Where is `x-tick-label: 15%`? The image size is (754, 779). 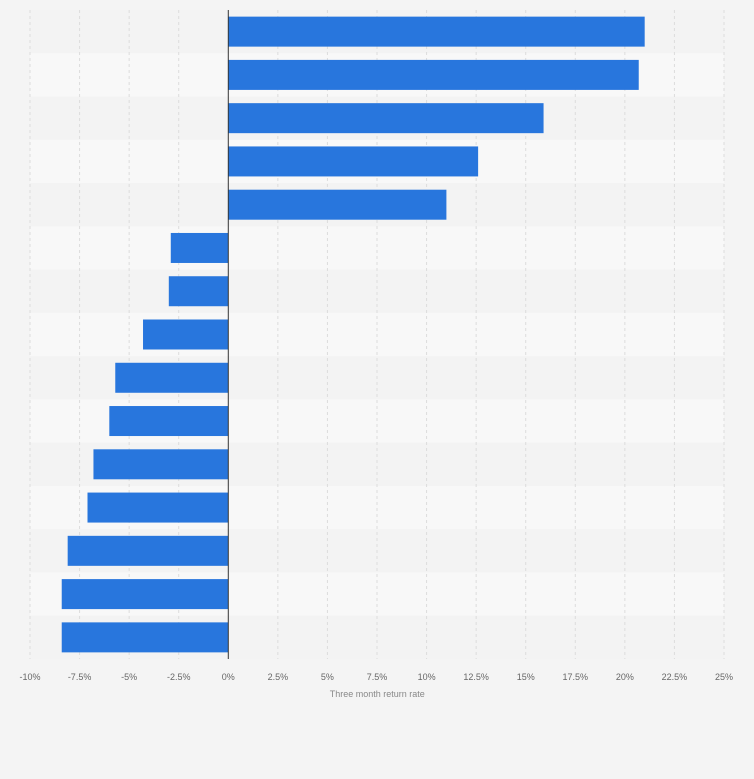
x-tick-label: 15% is located at coordinates (526, 677).